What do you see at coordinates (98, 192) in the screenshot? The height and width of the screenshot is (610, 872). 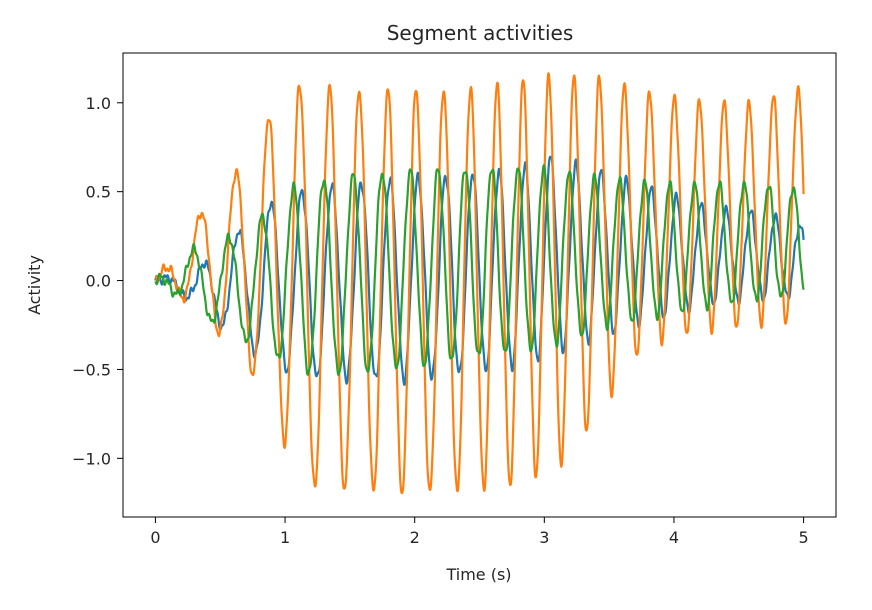 I see `y-tick-label: 0.5` at bounding box center [98, 192].